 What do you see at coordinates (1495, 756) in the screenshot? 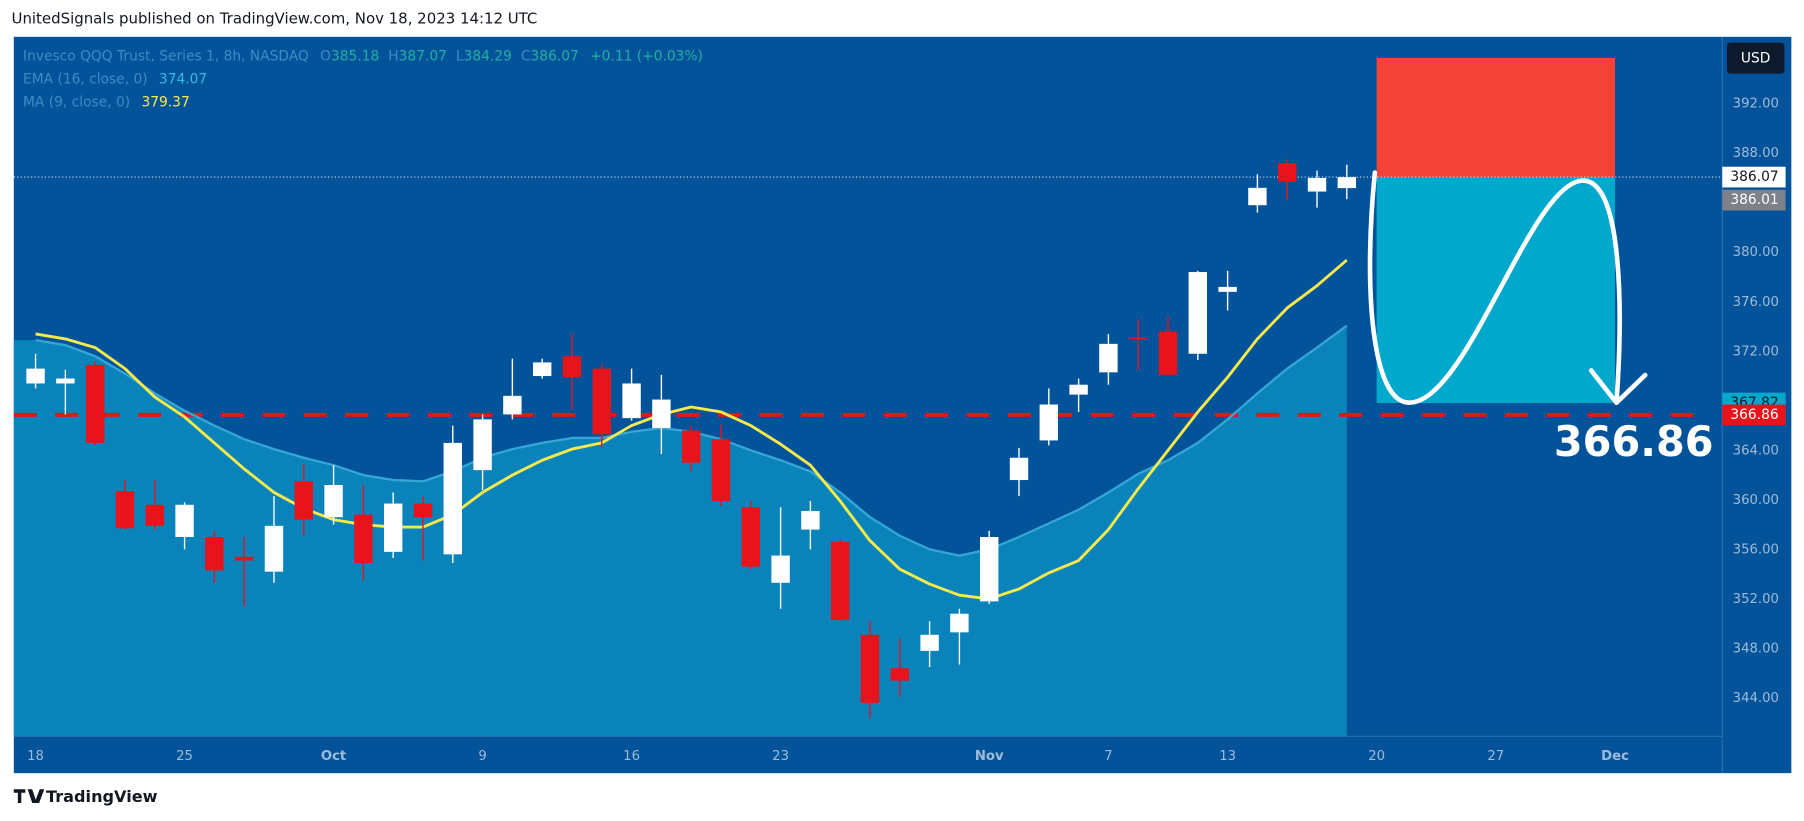
I see `x-tick-label: 27` at bounding box center [1495, 756].